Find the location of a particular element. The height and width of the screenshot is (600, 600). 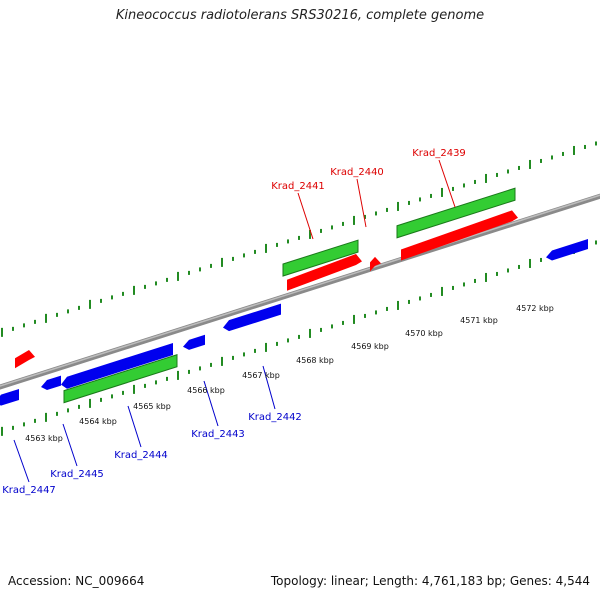

label-krad-2442: Krad_2442 is located at coordinates (275, 417).